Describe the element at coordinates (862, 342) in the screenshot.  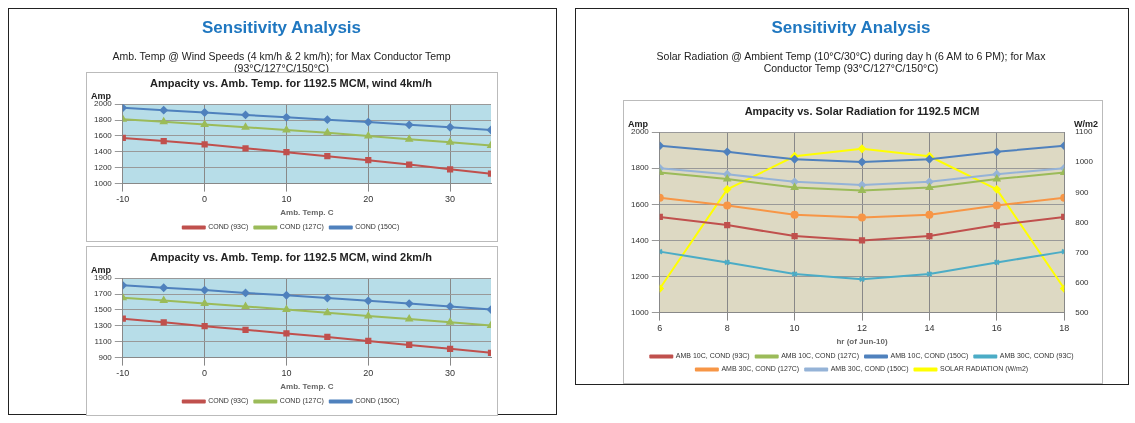
I see `x-axis-title: hr (of Jun-10)` at that location.